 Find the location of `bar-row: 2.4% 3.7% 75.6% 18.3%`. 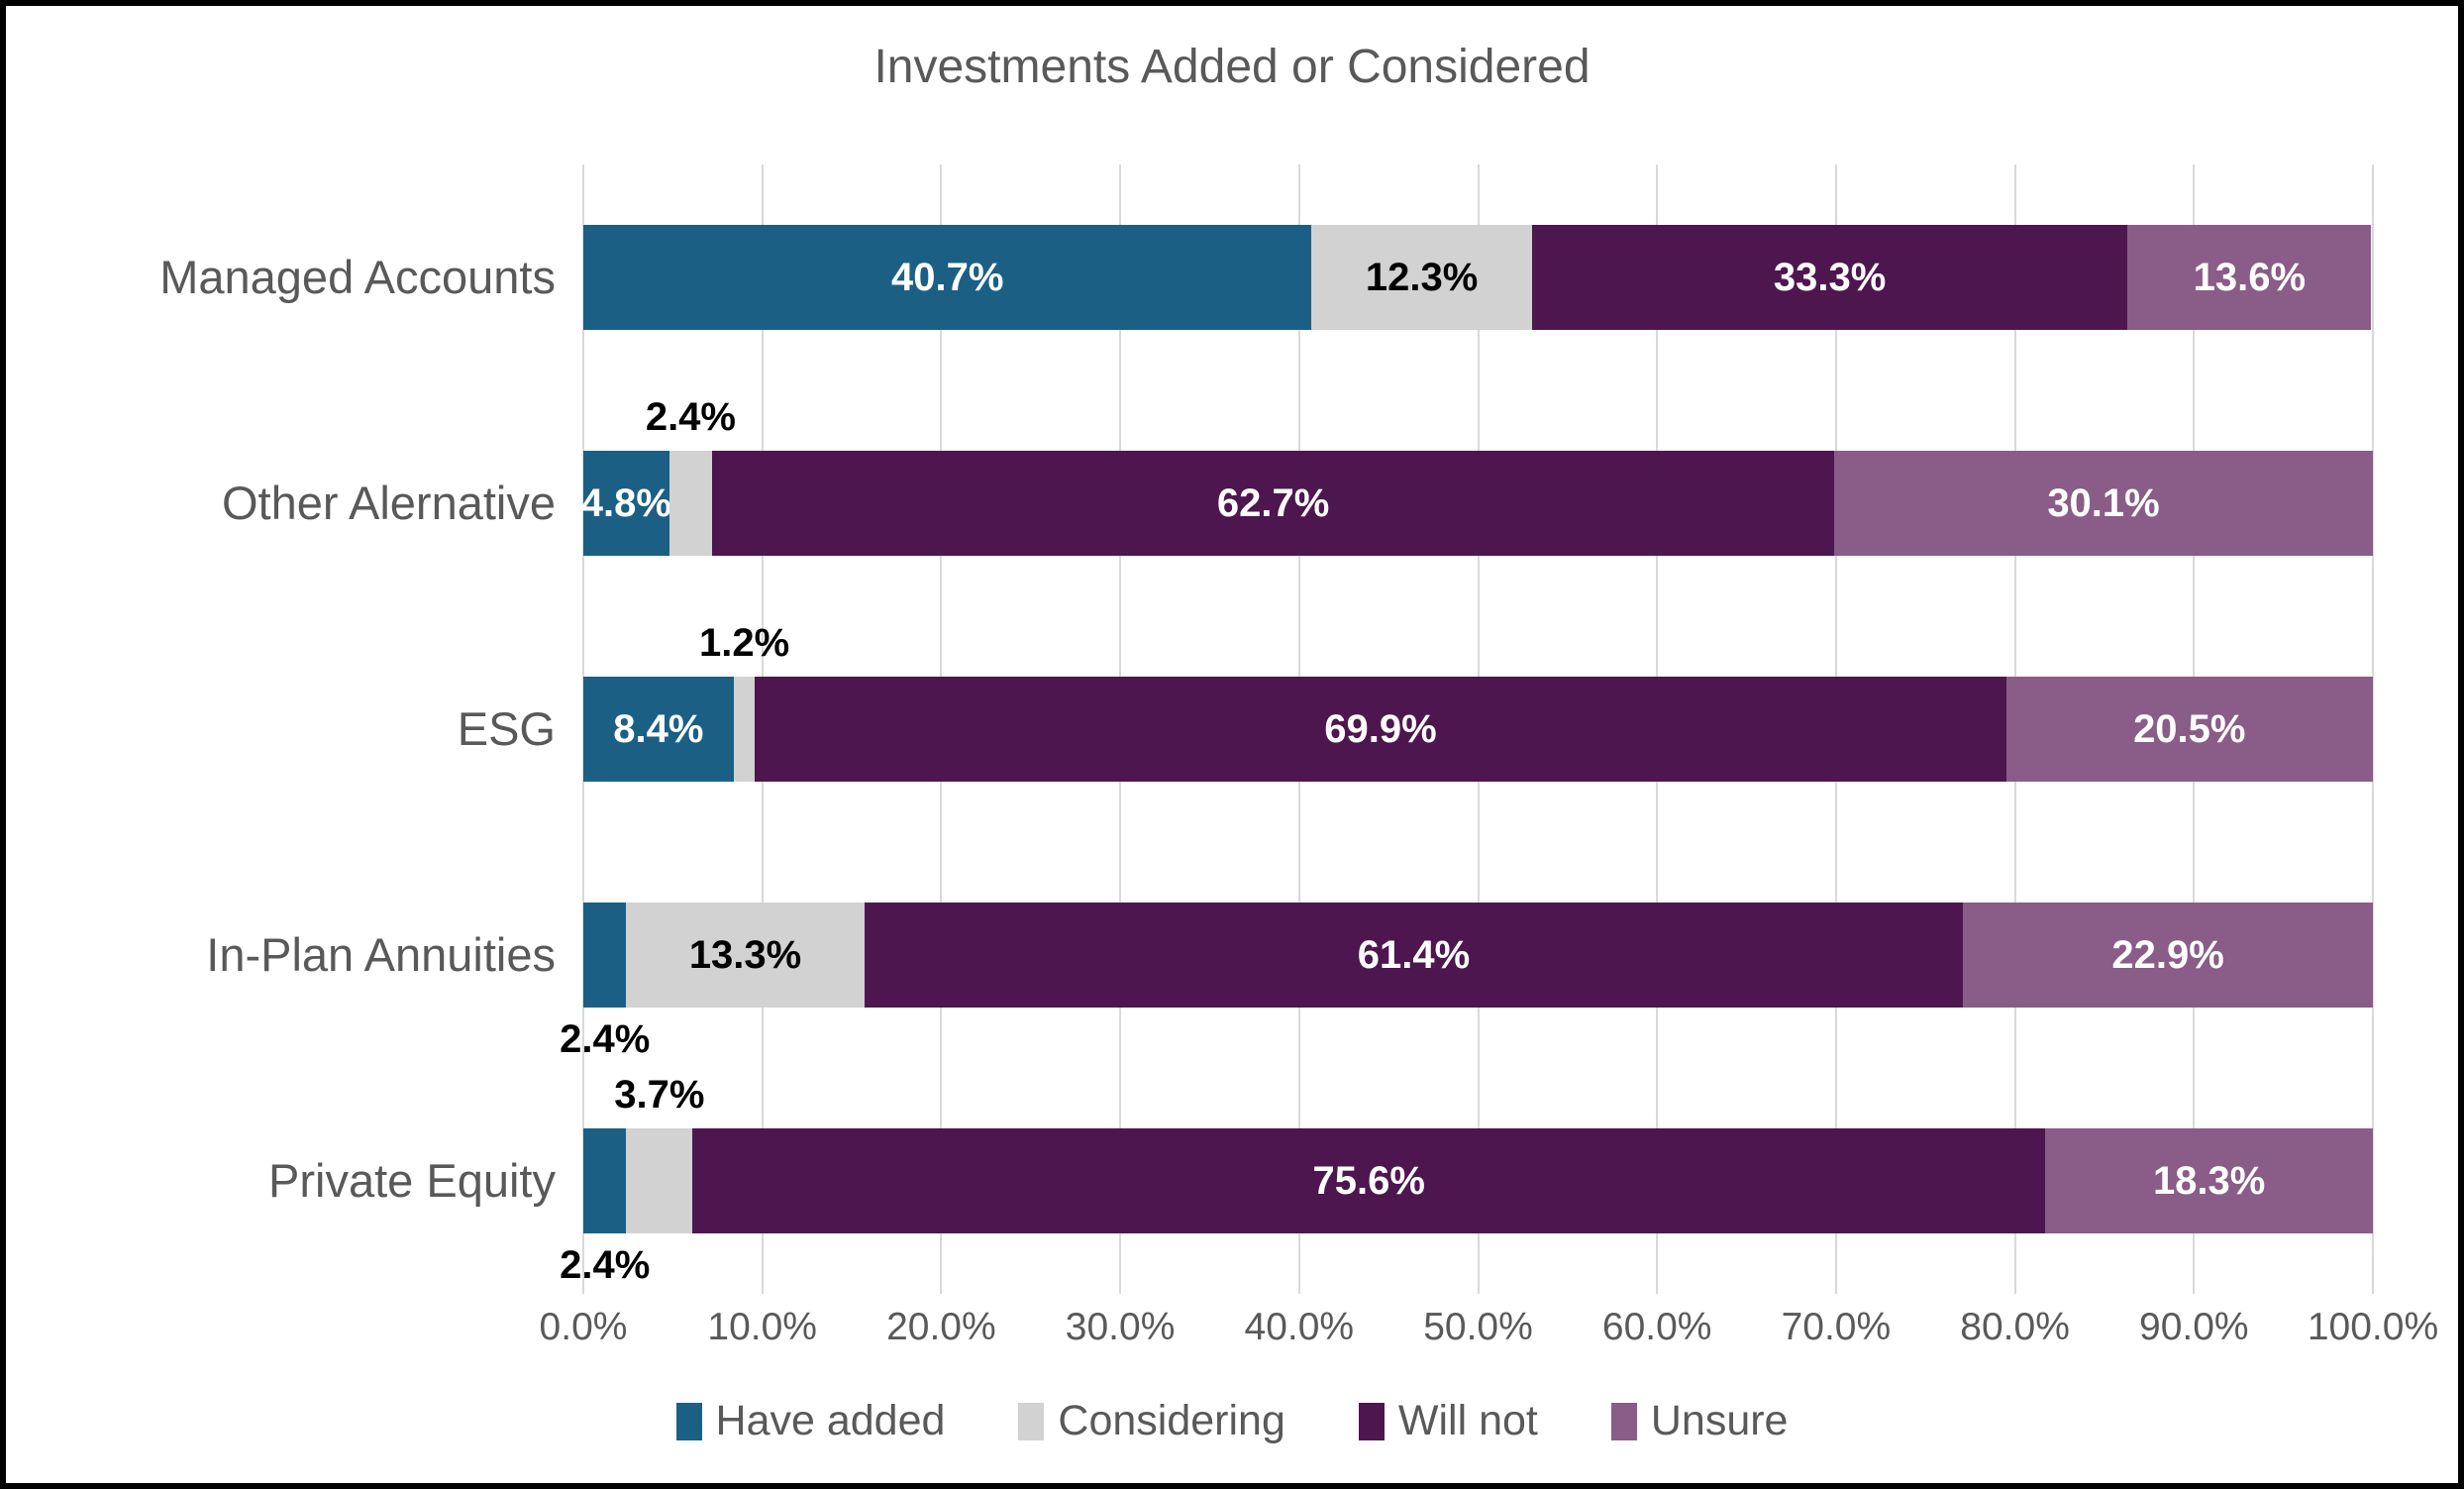

bar-row: 2.4% 3.7% 75.6% 18.3% is located at coordinates (1466, 1180).